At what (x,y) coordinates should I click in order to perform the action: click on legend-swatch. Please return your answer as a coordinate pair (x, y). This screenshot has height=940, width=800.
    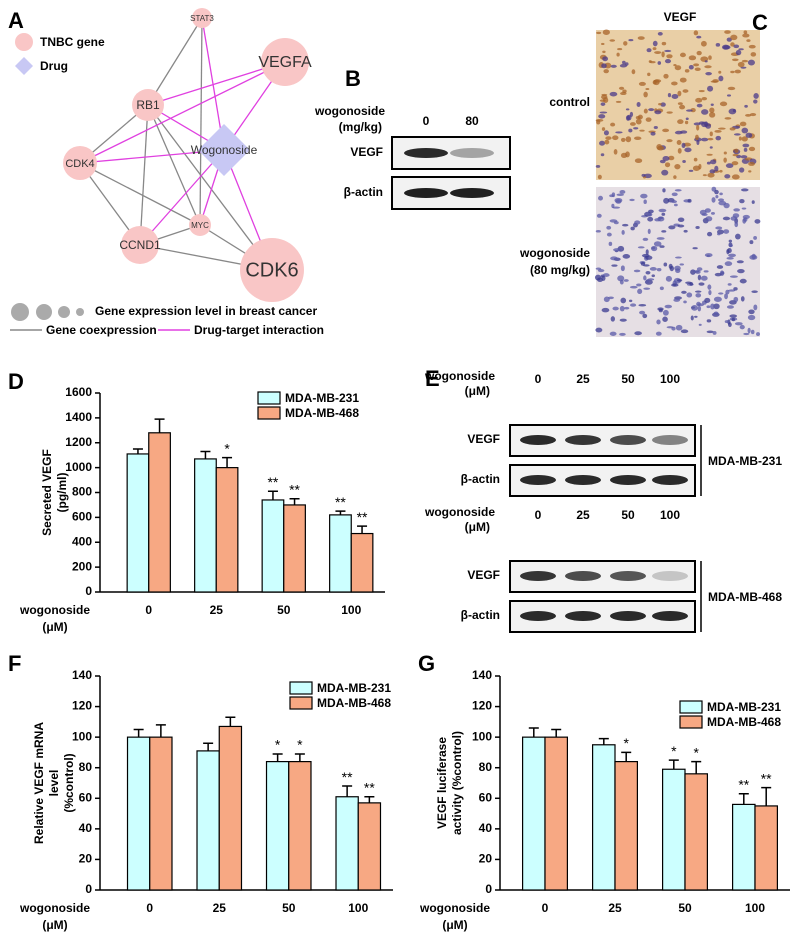
    Looking at the image, I should click on (269, 398).